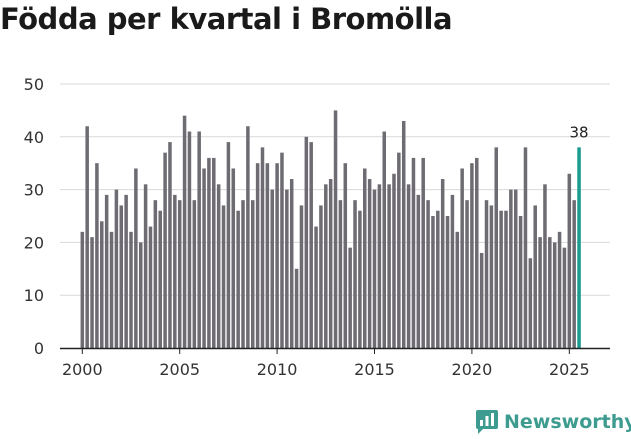 The height and width of the screenshot is (439, 631). I want to click on y-tick-label: 20, so click(34, 242).